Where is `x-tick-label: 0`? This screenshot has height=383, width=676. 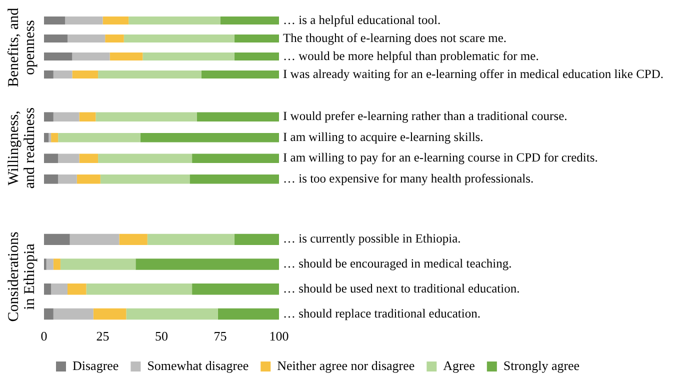
x-tick-label: 0 is located at coordinates (44, 336).